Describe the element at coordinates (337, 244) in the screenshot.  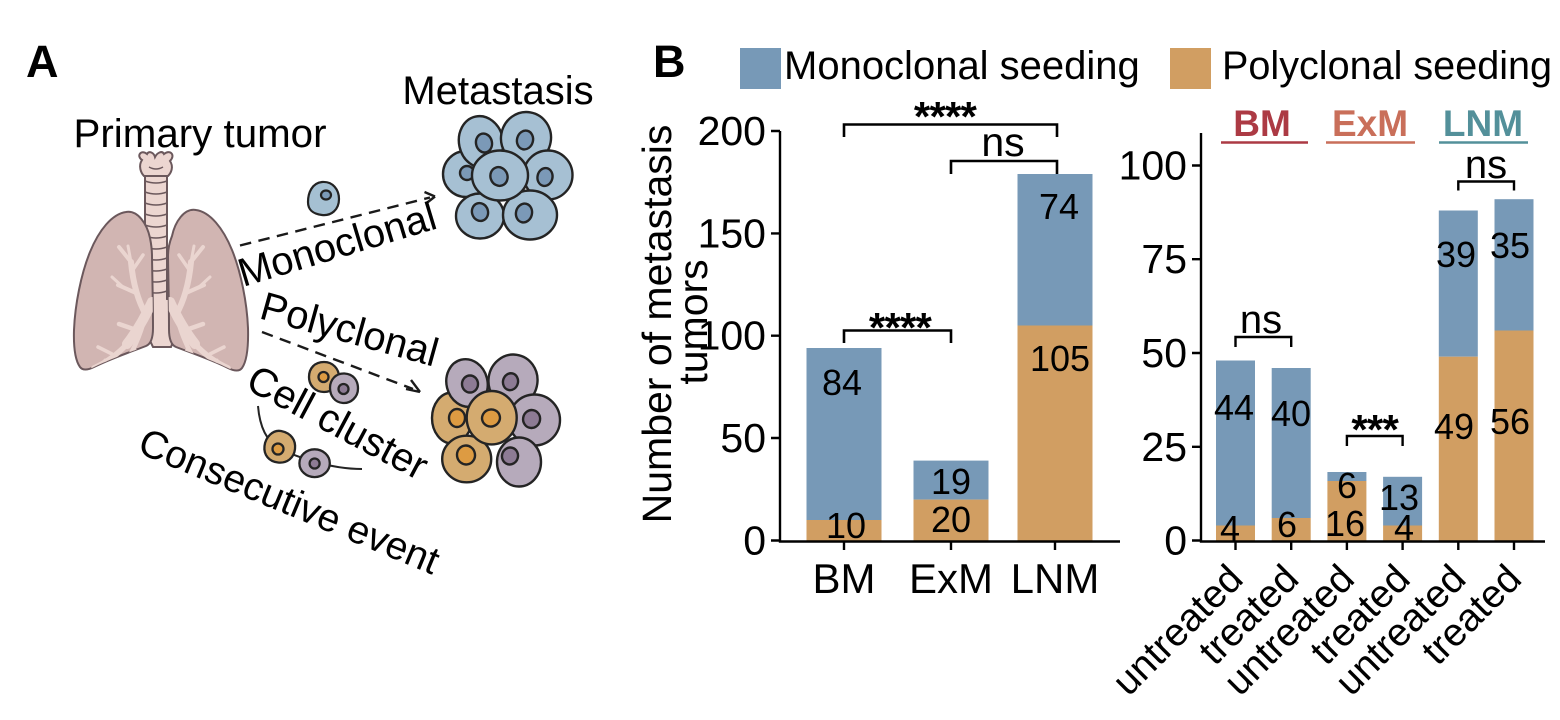
I see `svg-text: Monoclonal` at that location.